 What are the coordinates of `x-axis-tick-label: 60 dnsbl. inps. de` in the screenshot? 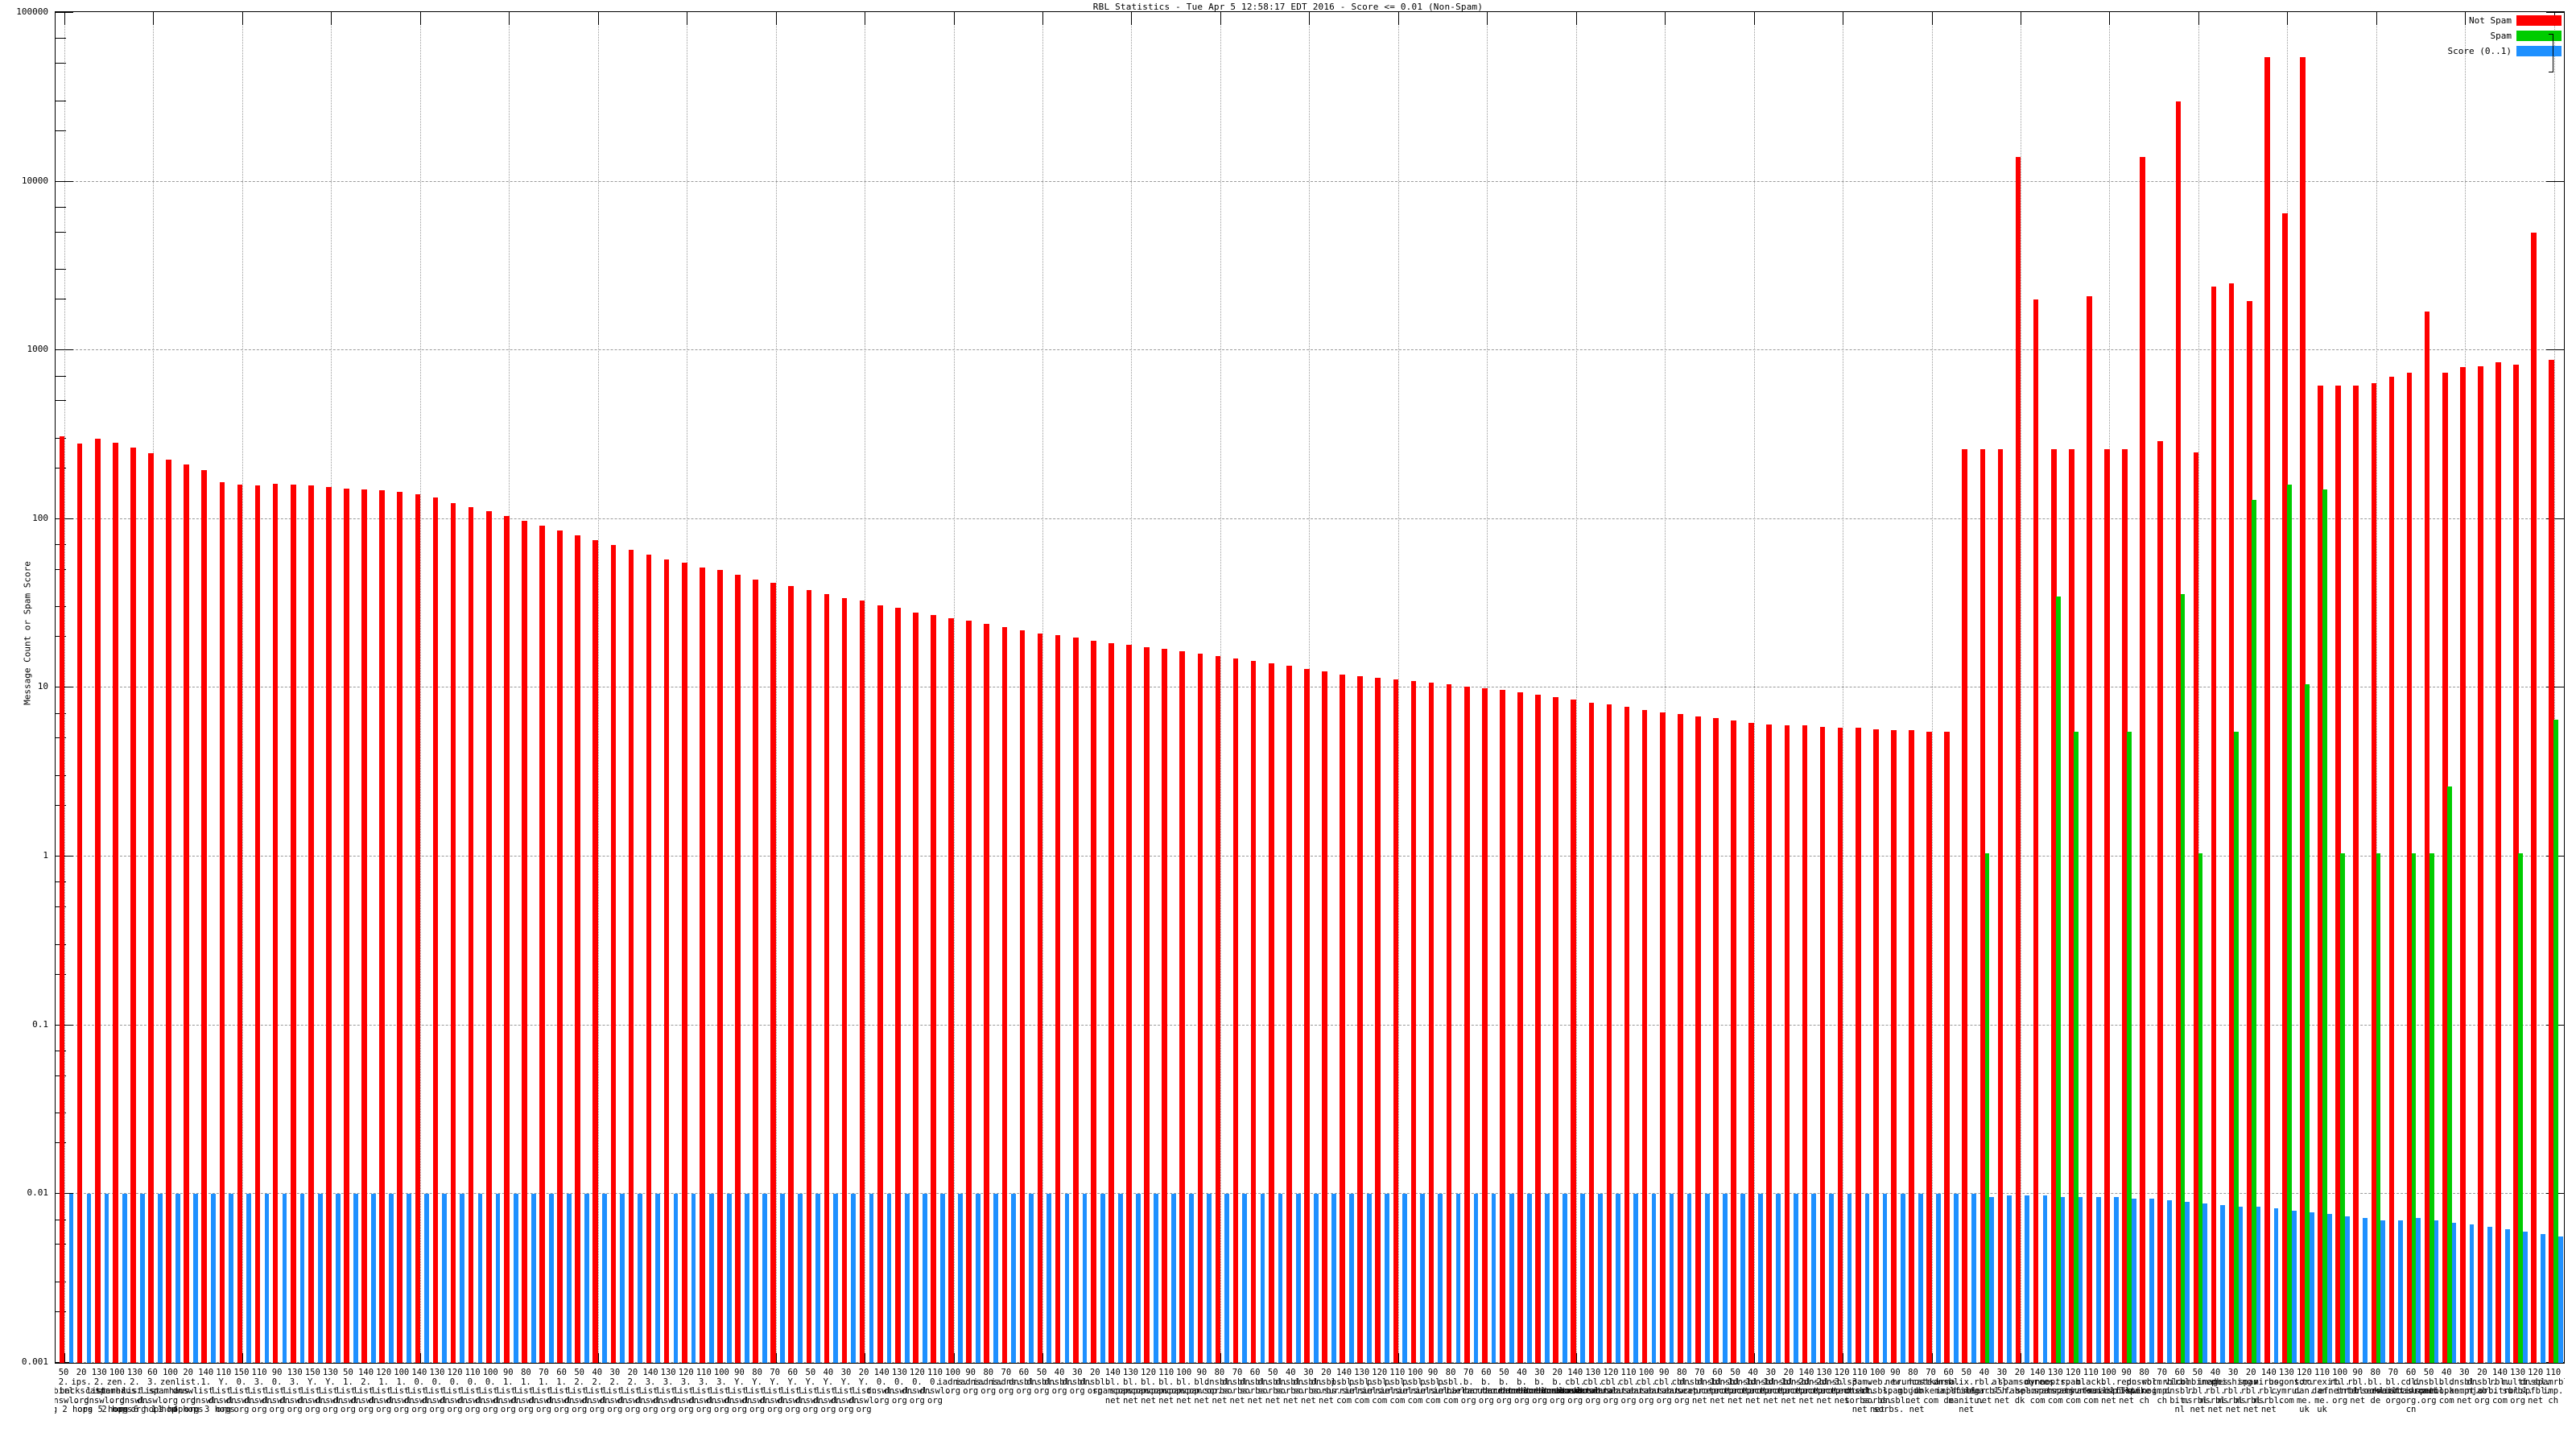 It's located at (1948, 1387).